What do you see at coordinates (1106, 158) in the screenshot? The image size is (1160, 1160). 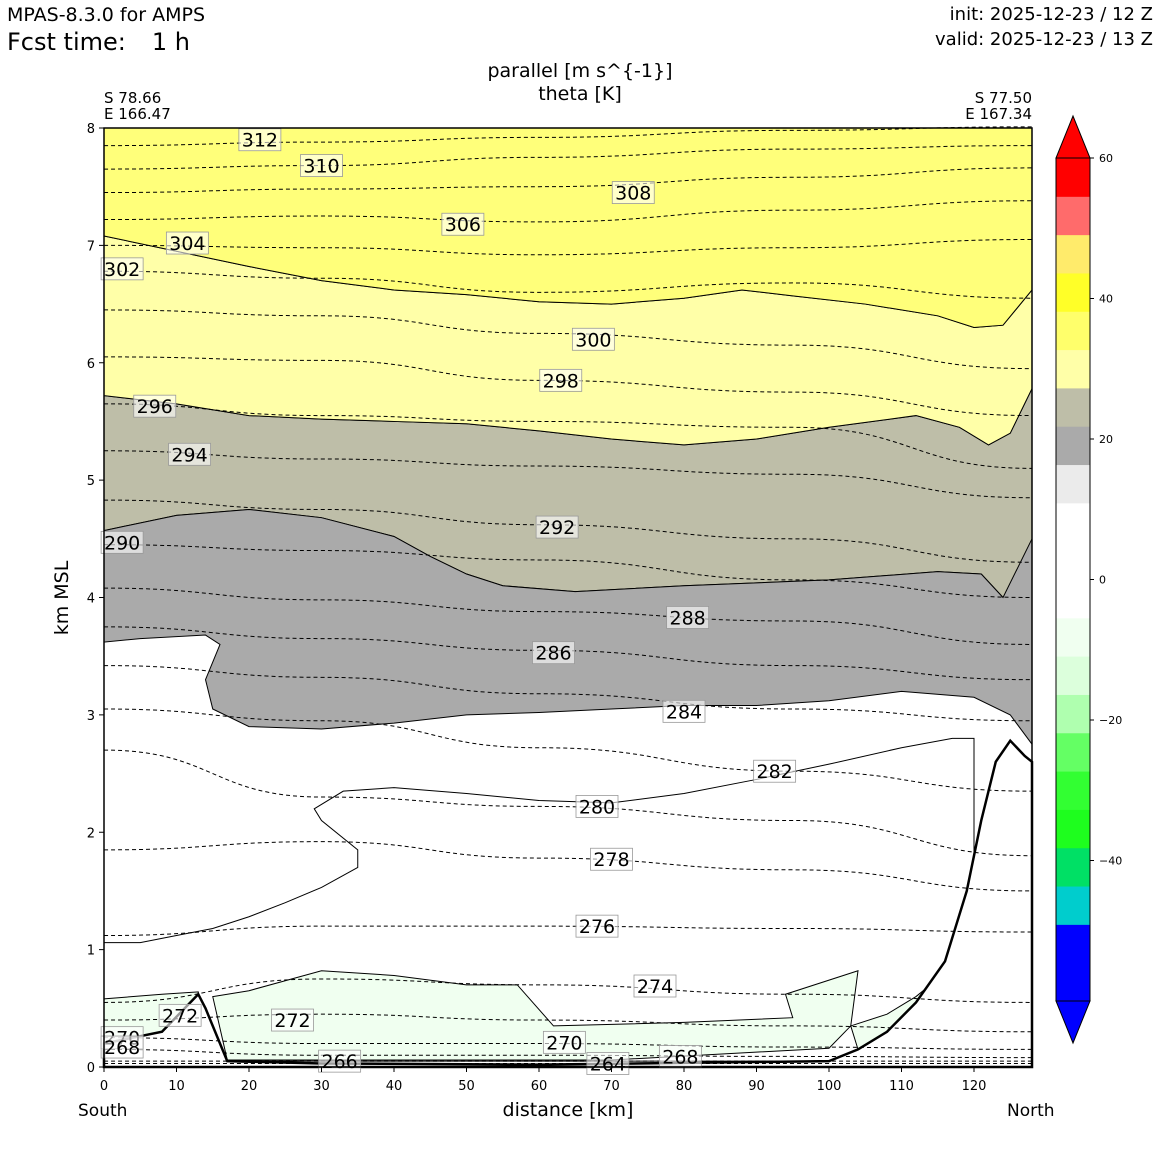 I see `colorbar-tick-label-60: 60` at bounding box center [1106, 158].